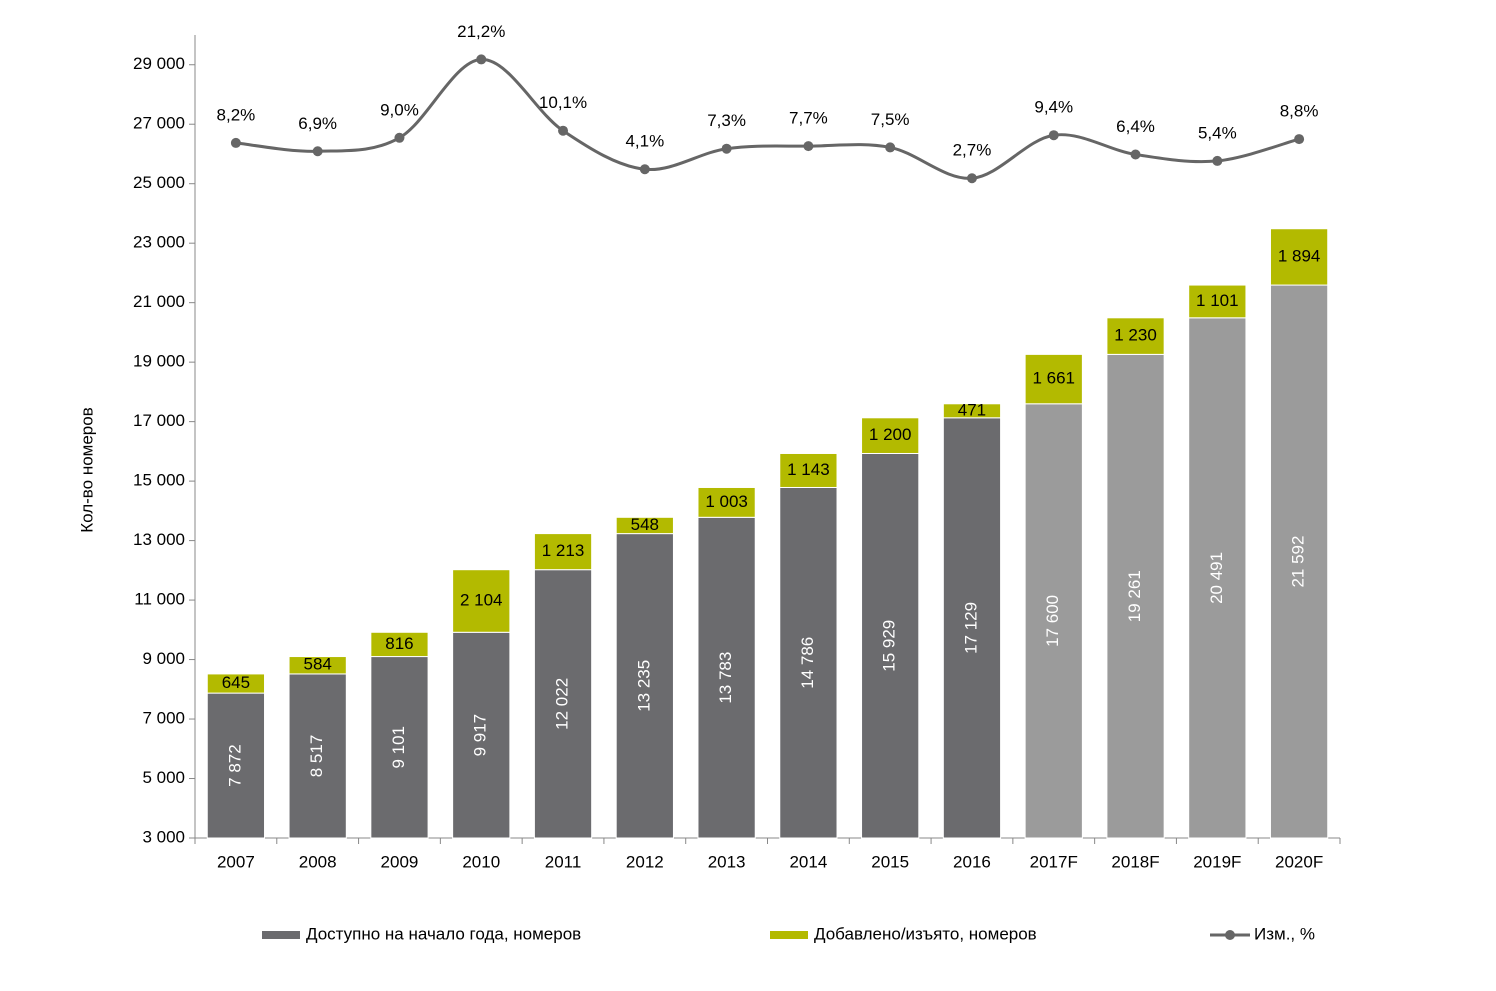 The height and width of the screenshot is (991, 1496). I want to click on y-tick-label: 27 000, so click(159, 123).